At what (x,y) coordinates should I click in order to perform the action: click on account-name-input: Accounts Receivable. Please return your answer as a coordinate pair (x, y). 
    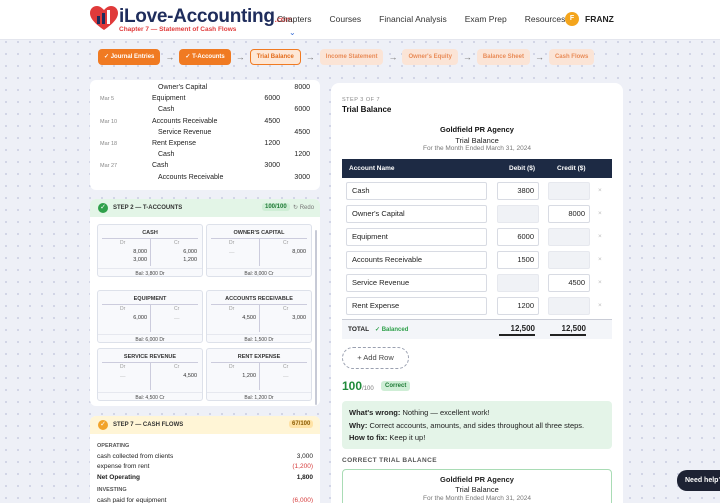
    Looking at the image, I should click on (416, 260).